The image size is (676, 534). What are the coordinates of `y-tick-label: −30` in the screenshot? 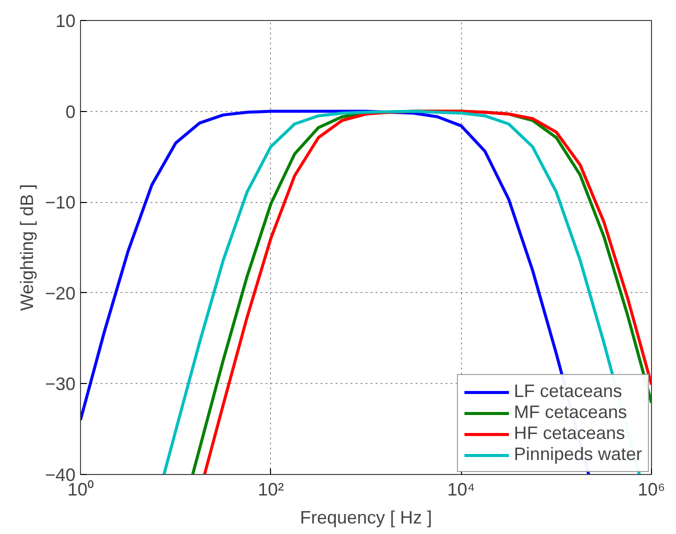 It's located at (60, 384).